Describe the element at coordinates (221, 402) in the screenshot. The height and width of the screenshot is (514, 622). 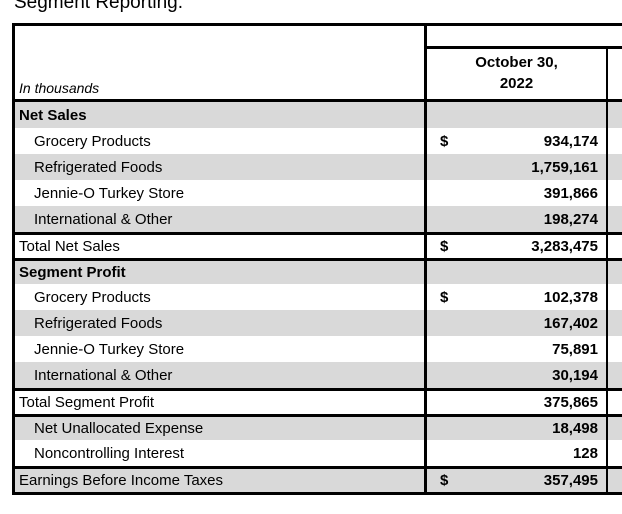
I see `row-label: Total Segment Profit` at that location.